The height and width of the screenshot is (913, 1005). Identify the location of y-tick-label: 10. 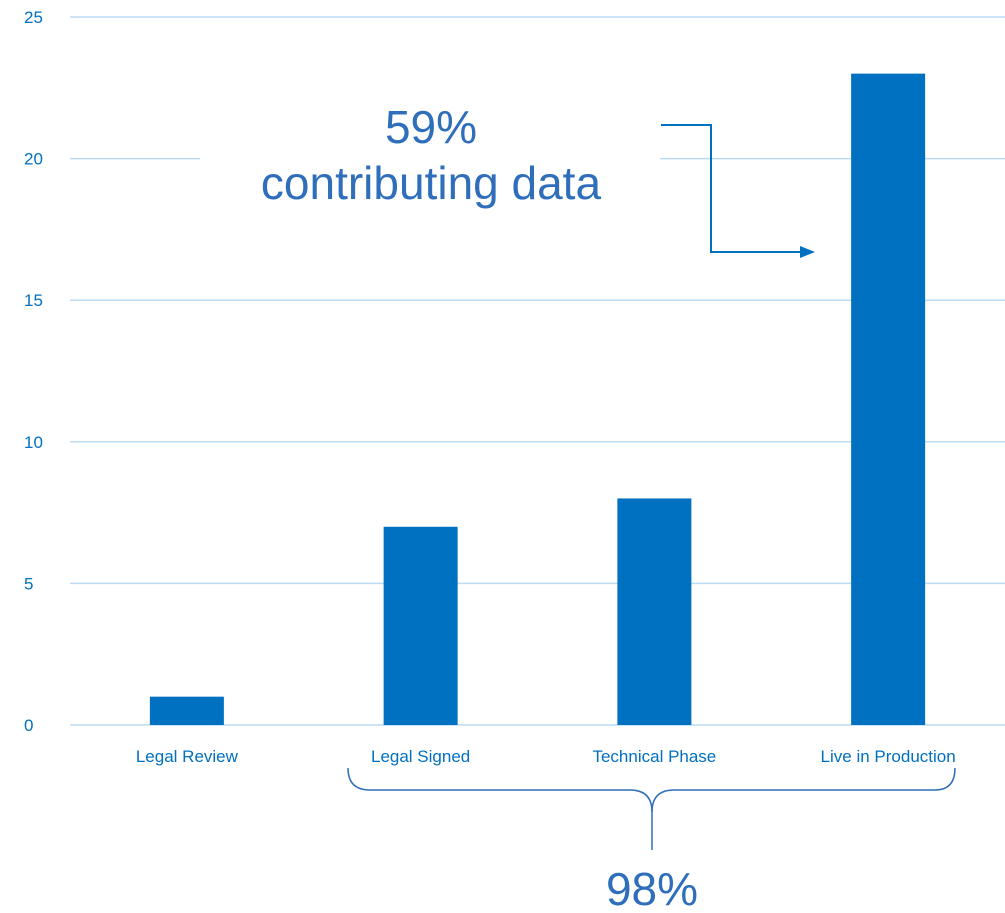
(33, 442).